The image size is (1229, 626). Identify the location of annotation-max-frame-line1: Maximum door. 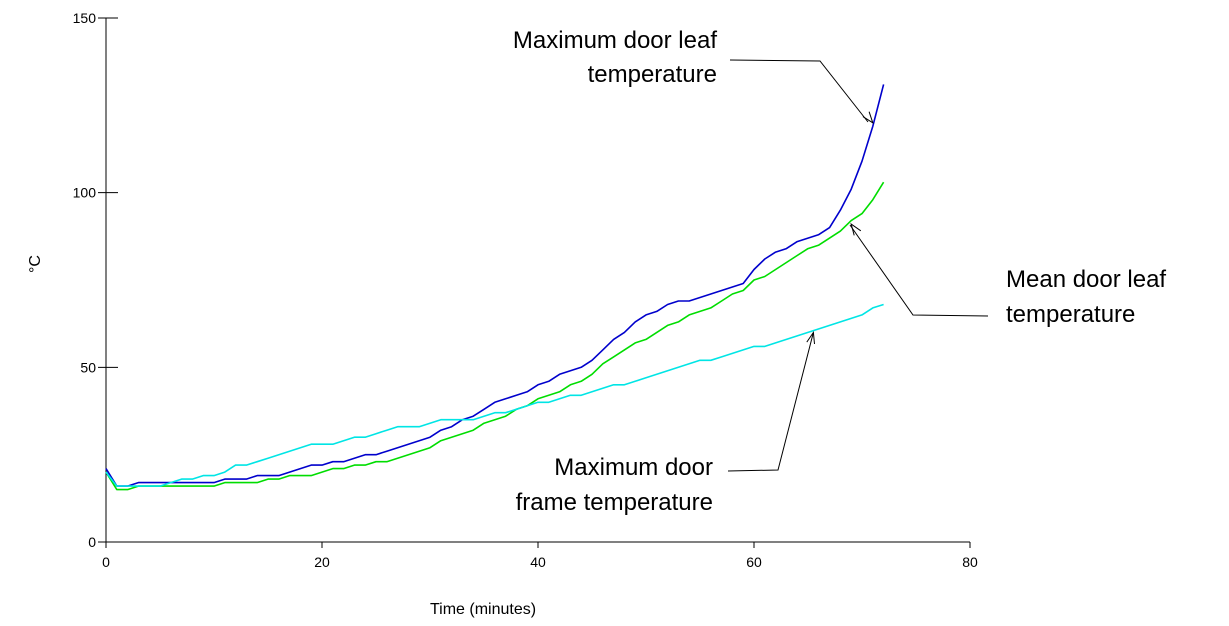
(633, 467).